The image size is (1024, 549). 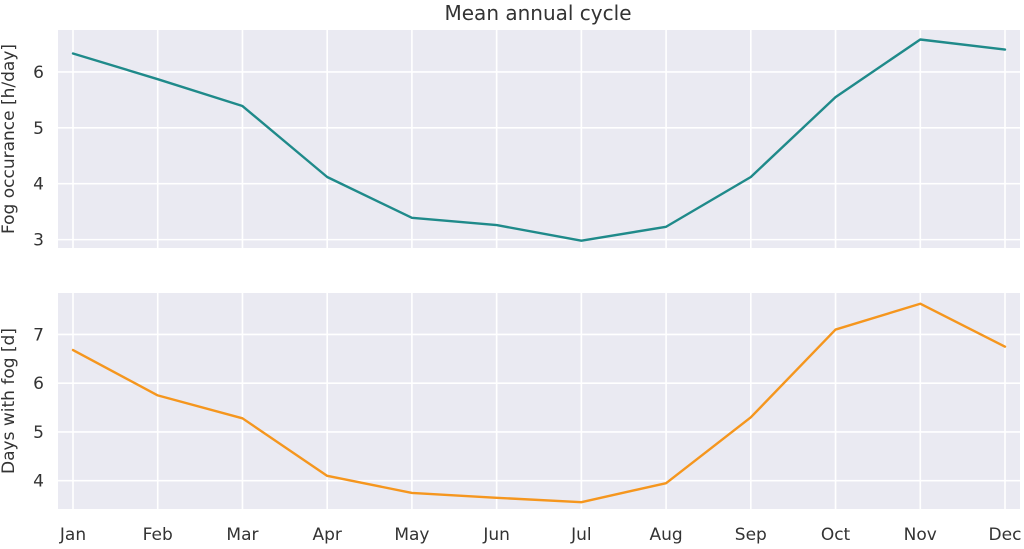 What do you see at coordinates (38, 73) in the screenshot?
I see `y-tick-label-0-3: 6` at bounding box center [38, 73].